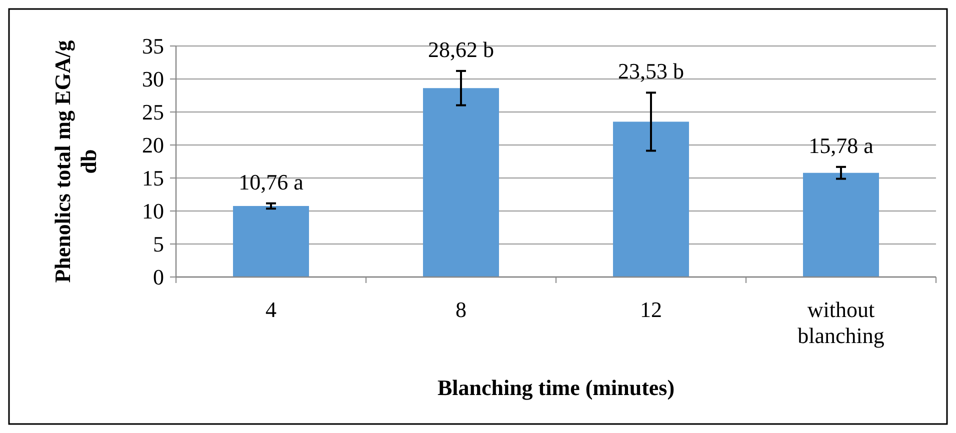 The height and width of the screenshot is (433, 956). Describe the element at coordinates (556, 387) in the screenshot. I see `x-axis-title: Blanching time (minutes)` at that location.